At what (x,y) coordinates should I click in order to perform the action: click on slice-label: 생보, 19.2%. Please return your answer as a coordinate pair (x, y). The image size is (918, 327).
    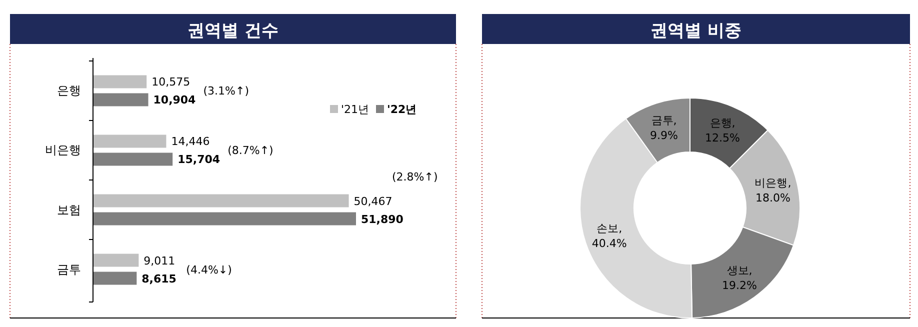
    Looking at the image, I should click on (740, 278).